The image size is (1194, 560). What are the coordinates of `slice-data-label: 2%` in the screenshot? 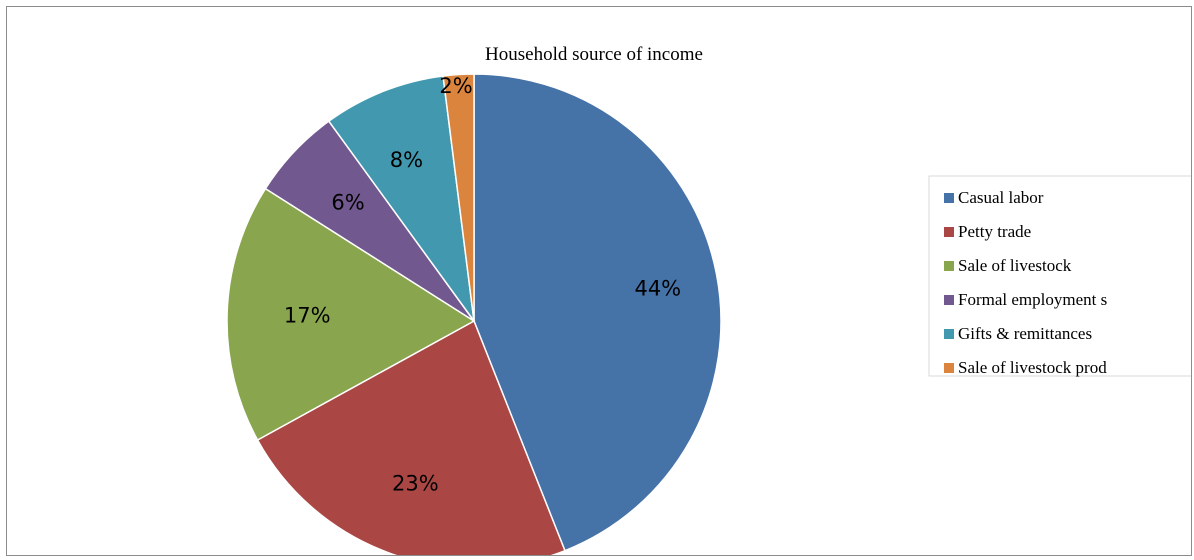 It's located at (455, 86).